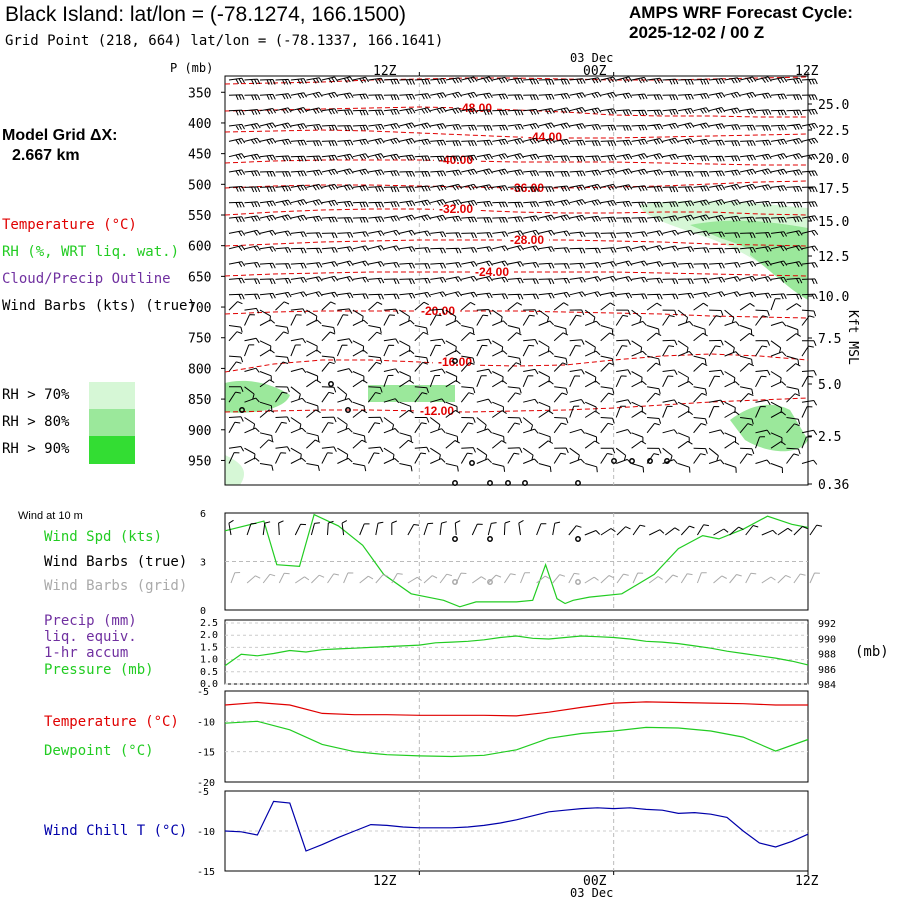 Image resolution: width=900 pixels, height=900 pixels. I want to click on pressure-tick-984: 984, so click(827, 685).